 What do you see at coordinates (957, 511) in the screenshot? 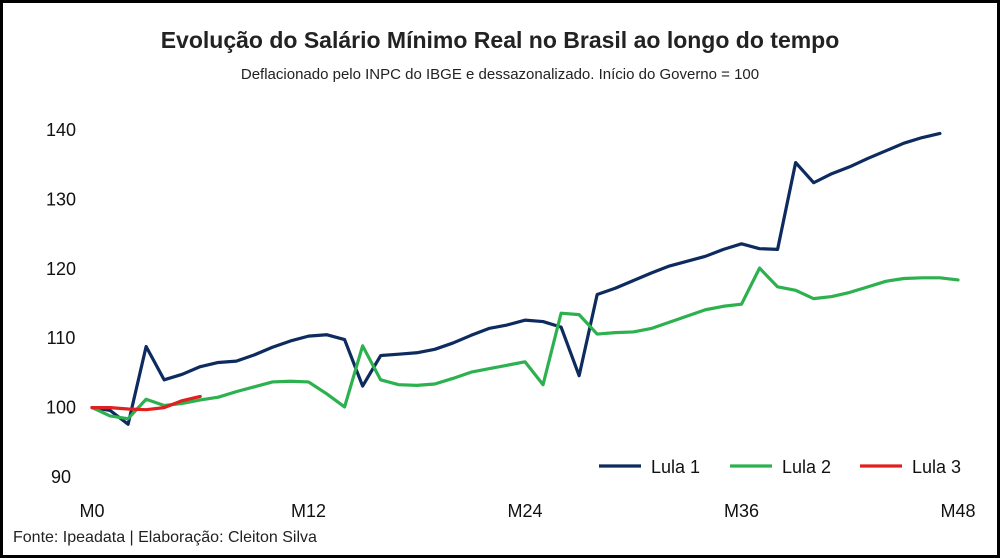
I see `x-tick-label: M48` at bounding box center [957, 511].